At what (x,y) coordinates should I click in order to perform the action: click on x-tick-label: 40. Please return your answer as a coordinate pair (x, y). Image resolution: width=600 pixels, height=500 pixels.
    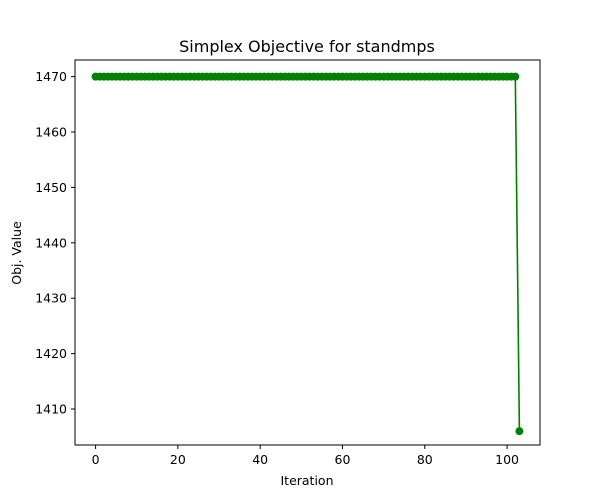
    Looking at the image, I should click on (260, 459).